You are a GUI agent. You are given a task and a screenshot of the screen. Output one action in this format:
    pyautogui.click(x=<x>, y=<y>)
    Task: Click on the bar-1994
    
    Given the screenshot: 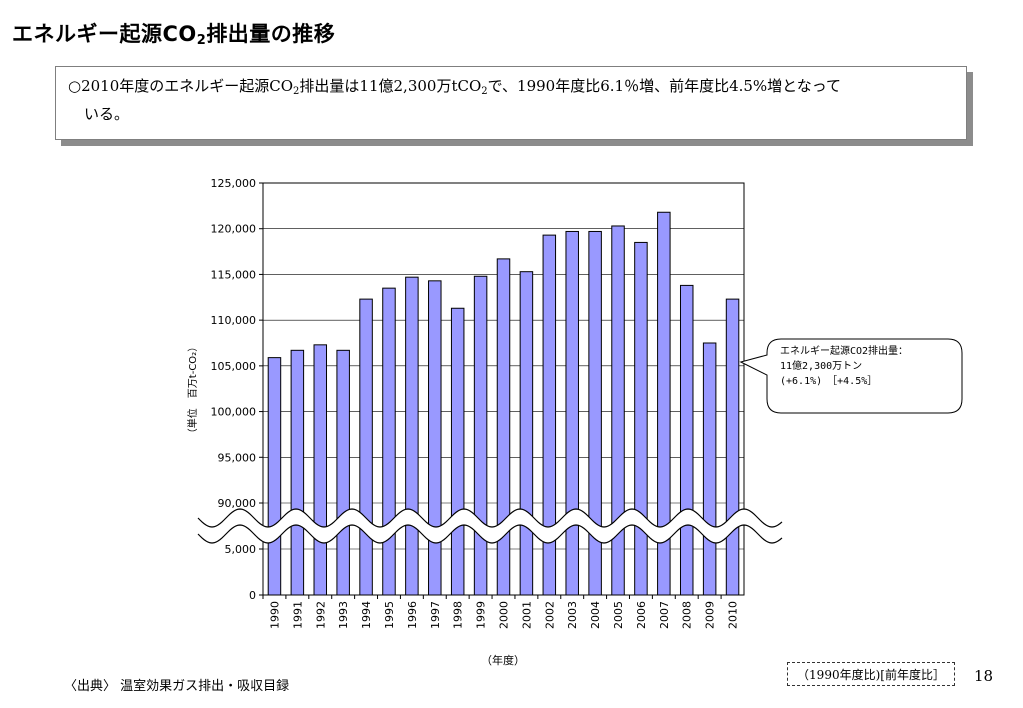 What is the action you would take?
    pyautogui.click(x=366, y=447)
    